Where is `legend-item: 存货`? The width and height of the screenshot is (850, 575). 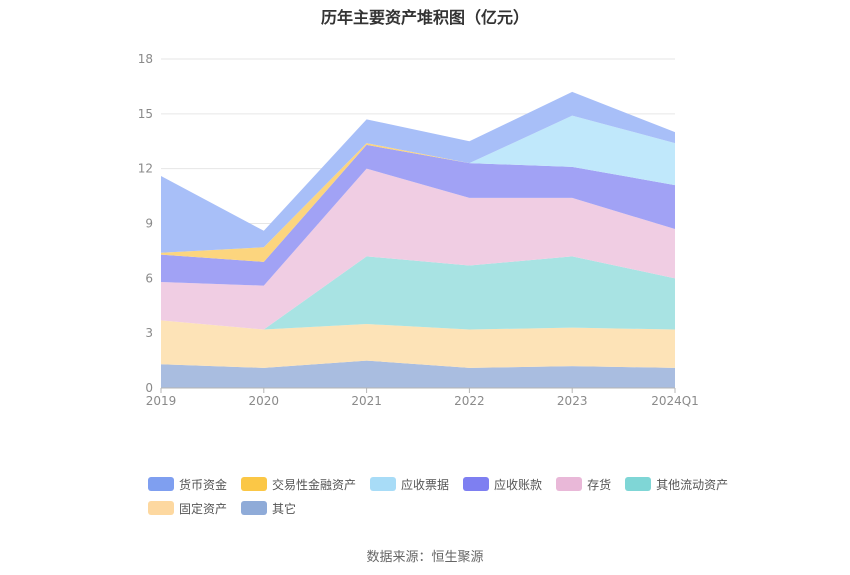
legend-item: 存货 is located at coordinates (583, 484).